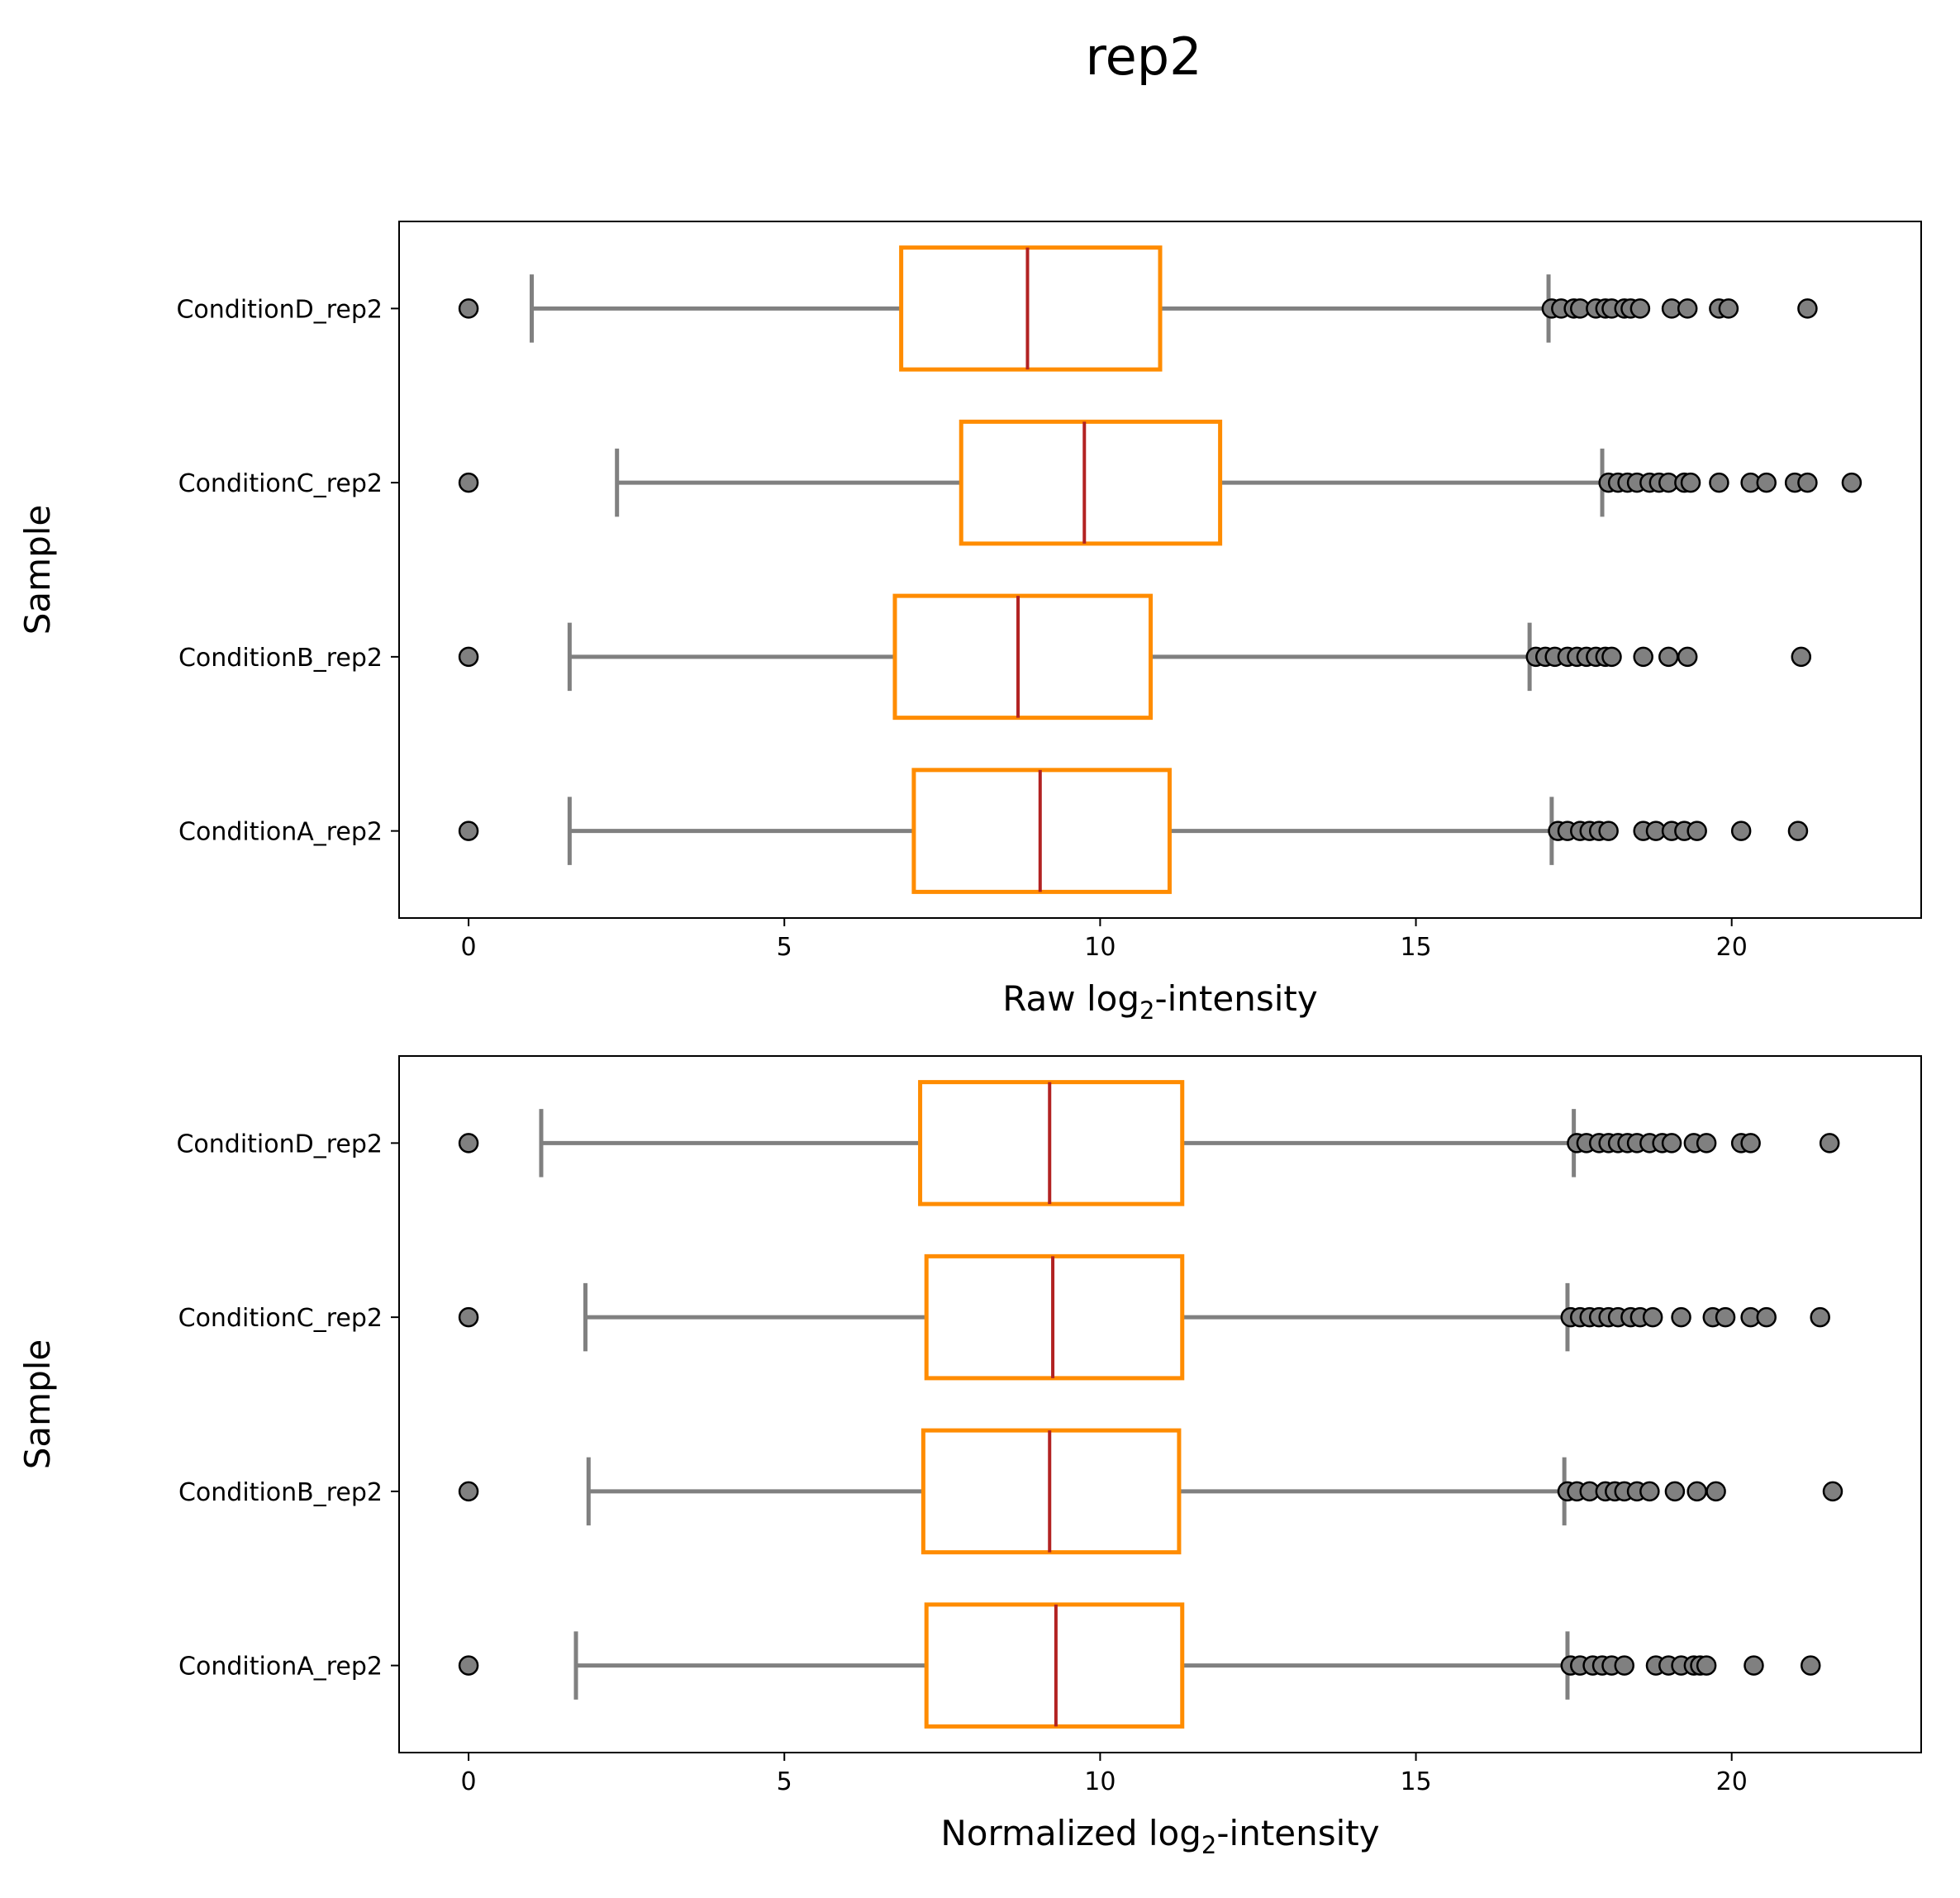 The height and width of the screenshot is (1898, 1960). I want to click on figure-suptitle: rep2, so click(1143, 56).